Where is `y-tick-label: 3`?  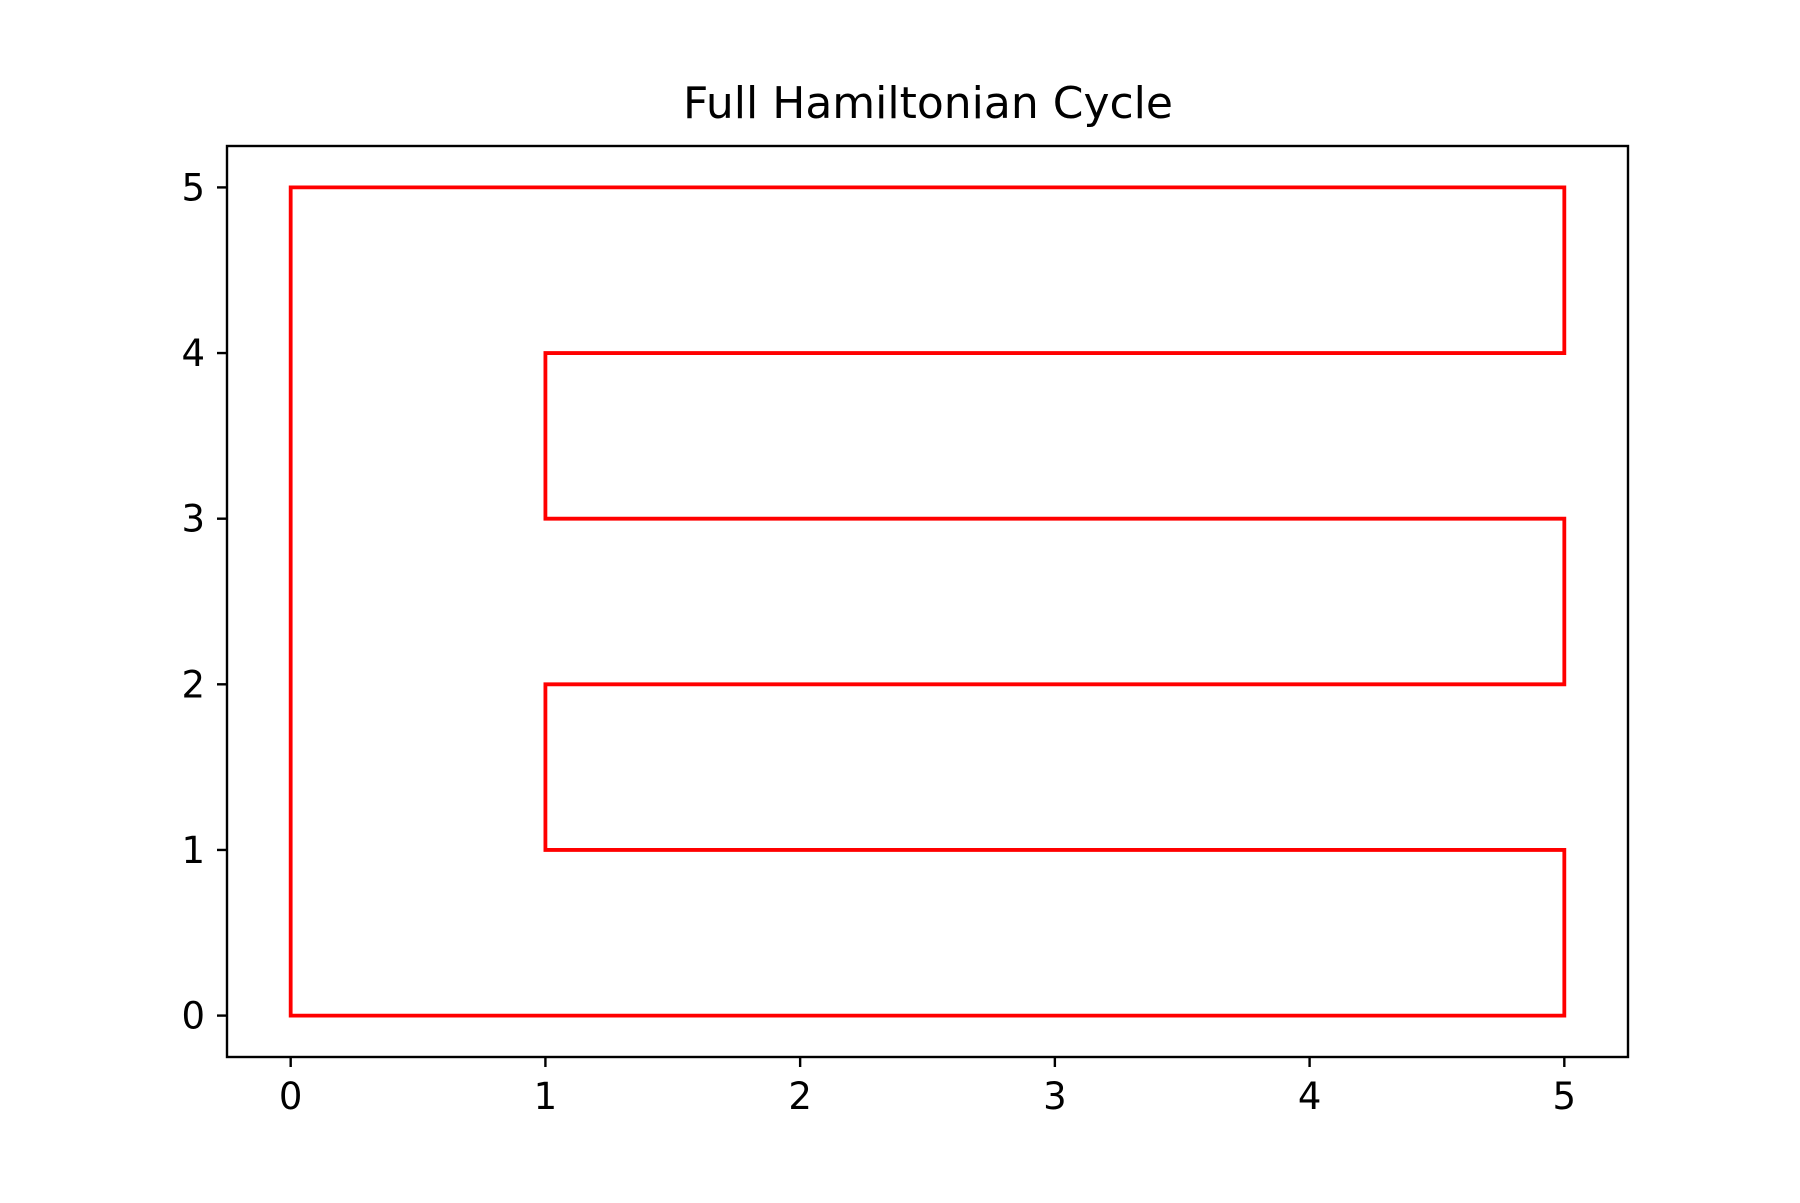 y-tick-label: 3 is located at coordinates (193, 519).